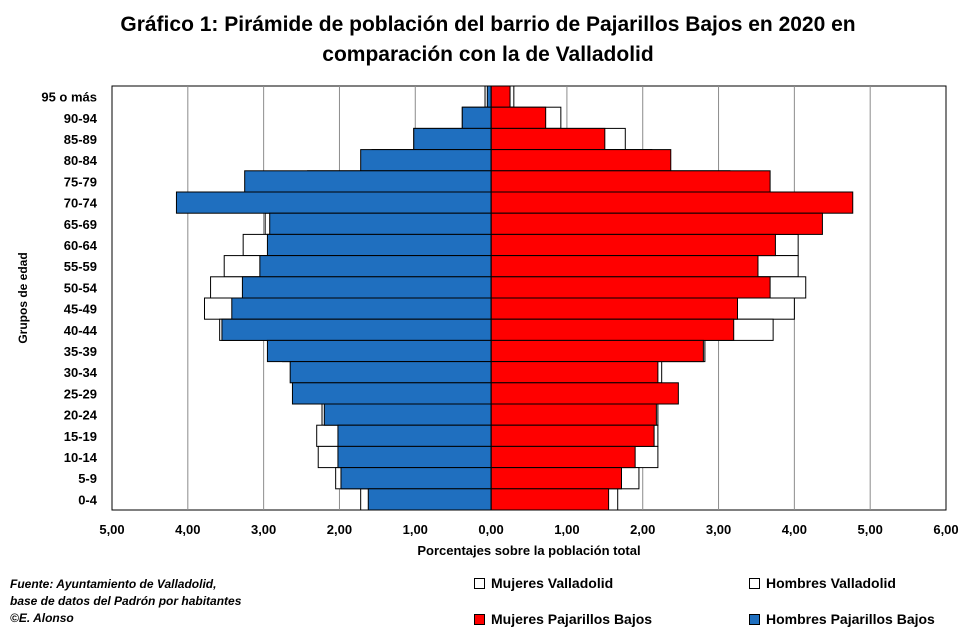 The height and width of the screenshot is (637, 976). Describe the element at coordinates (81, 160) in the screenshot. I see `y-tick-label: 80-84` at that location.